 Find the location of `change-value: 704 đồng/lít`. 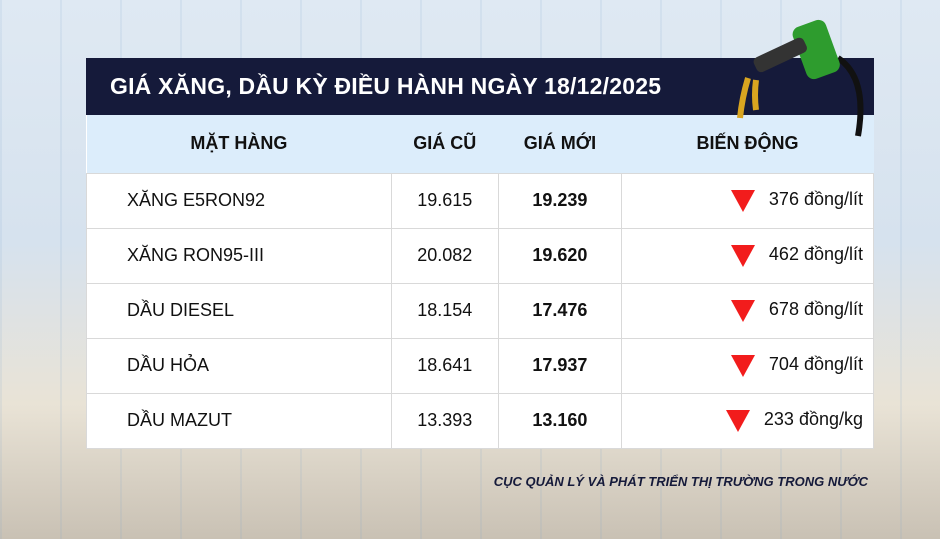

change-value: 704 đồng/lít is located at coordinates (815, 364).